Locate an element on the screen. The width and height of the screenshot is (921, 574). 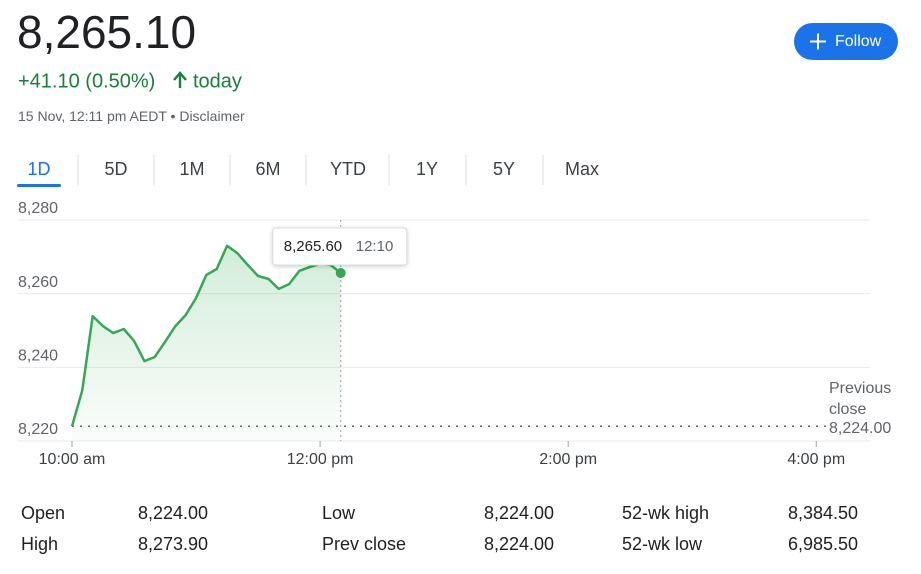
change: +41.10 (0.50%) is located at coordinates (86, 81).